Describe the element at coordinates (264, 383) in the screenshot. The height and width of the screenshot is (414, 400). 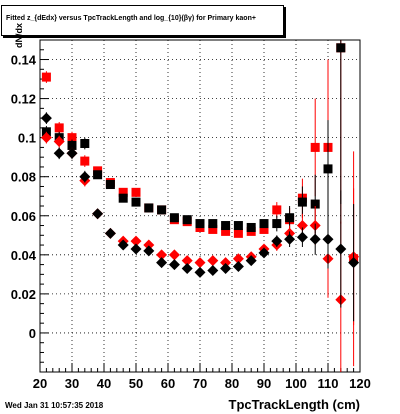
I see `x-tick-label: 90` at that location.